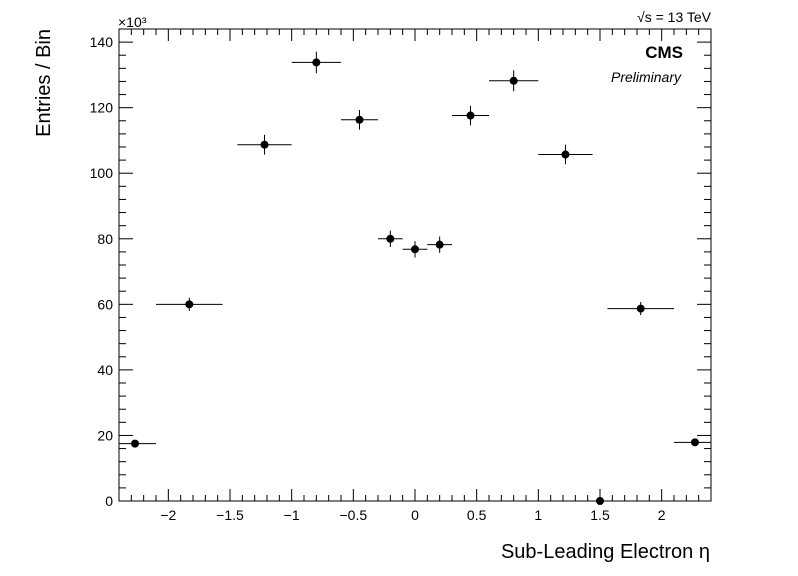  What do you see at coordinates (292, 515) in the screenshot?
I see `x-tick-label: −1` at bounding box center [292, 515].